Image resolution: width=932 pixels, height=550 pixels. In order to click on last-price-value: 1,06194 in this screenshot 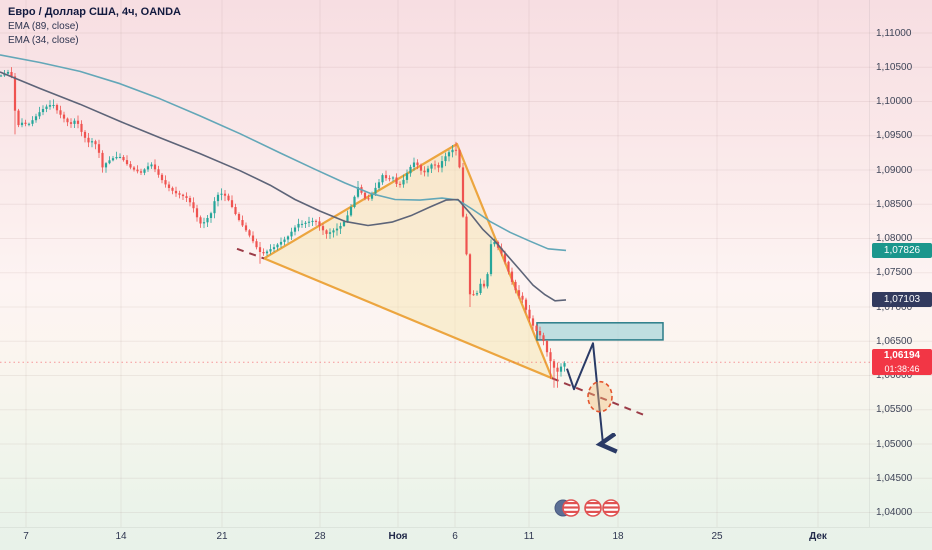, I will do `click(902, 356)`.